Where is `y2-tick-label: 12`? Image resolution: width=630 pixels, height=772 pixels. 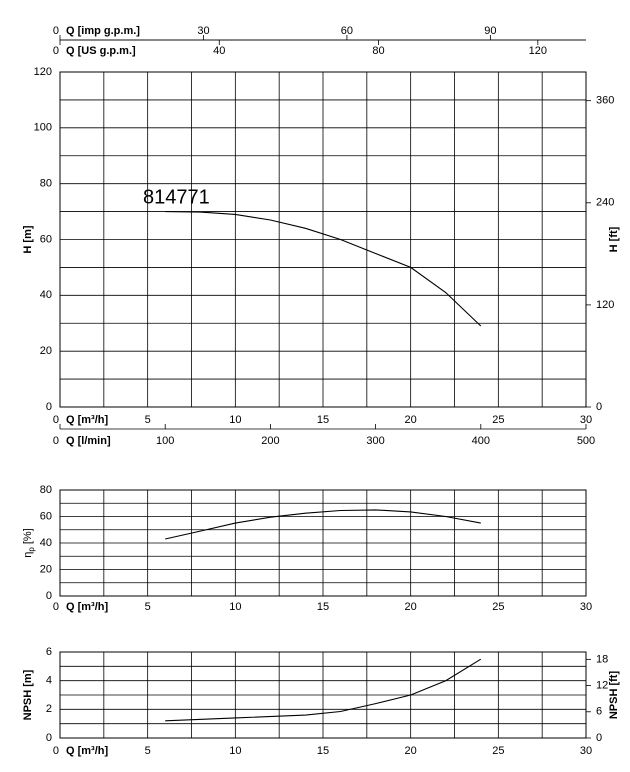
y2-tick-label: 12 is located at coordinates (602, 685).